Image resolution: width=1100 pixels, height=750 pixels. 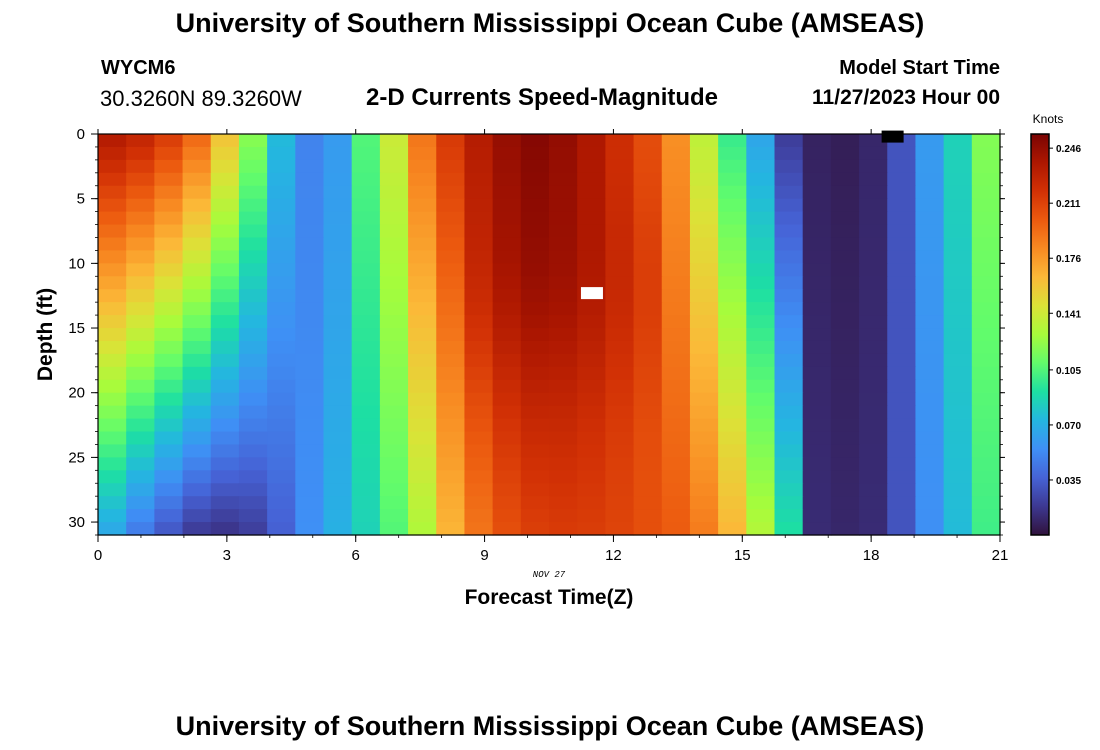 What do you see at coordinates (1068, 149) in the screenshot?
I see `colorbar-tick-label: 0.246` at bounding box center [1068, 149].